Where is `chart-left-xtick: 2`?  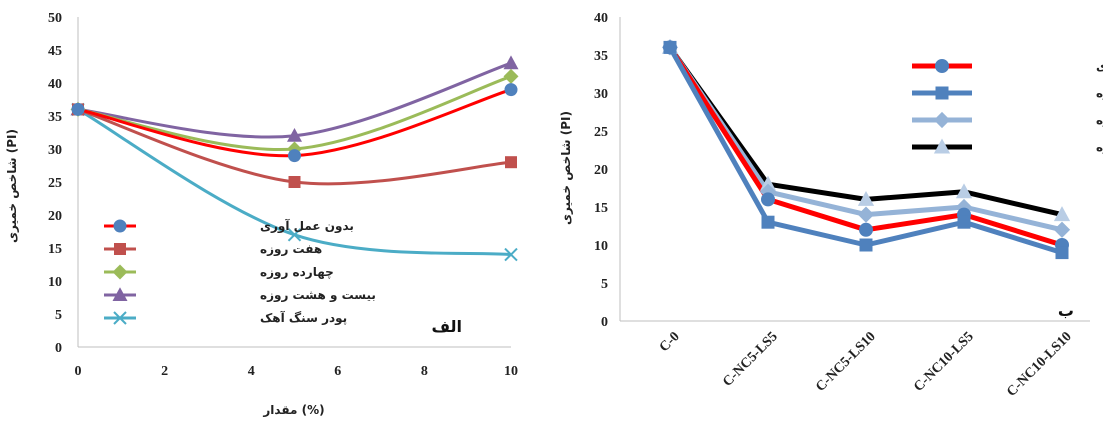 chart-left-xtick: 2 is located at coordinates (164, 371).